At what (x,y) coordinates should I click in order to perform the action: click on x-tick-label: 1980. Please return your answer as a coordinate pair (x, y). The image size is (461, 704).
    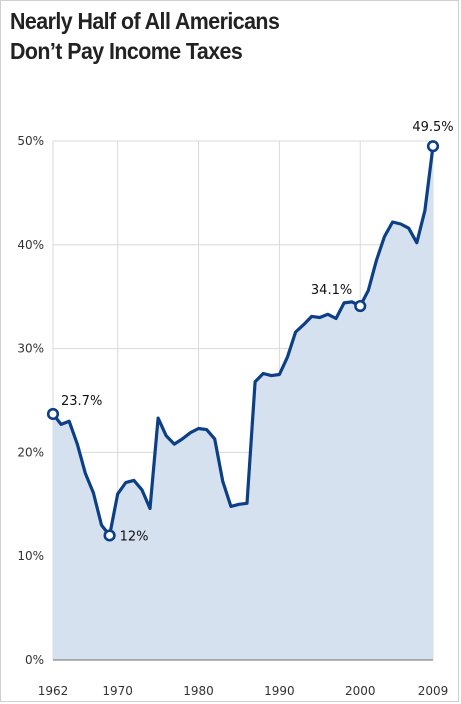
    Looking at the image, I should click on (198, 691).